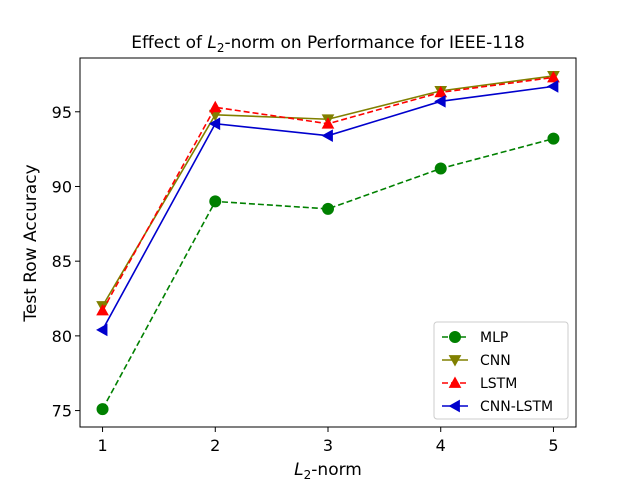  Describe the element at coordinates (62, 336) in the screenshot. I see `y-tick-label: 80` at that location.